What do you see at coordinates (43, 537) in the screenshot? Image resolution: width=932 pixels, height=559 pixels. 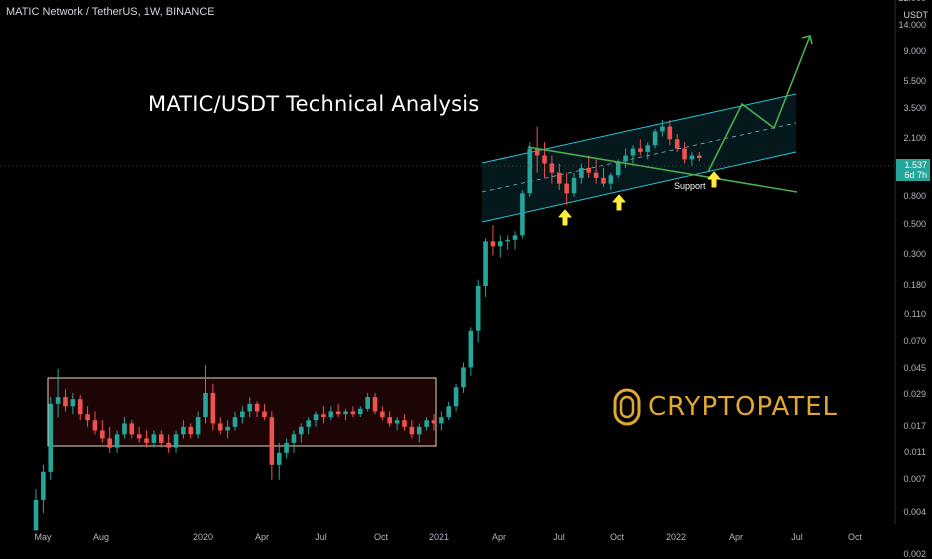 I see `time-tick-label: May` at bounding box center [43, 537].